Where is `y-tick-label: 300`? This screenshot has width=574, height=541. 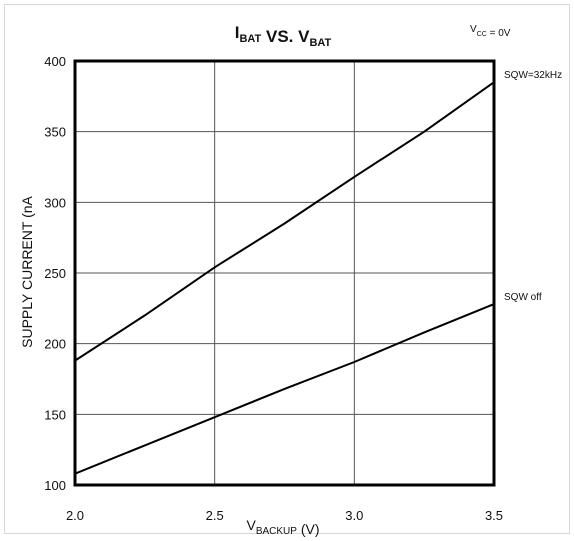
y-tick-label: 300 is located at coordinates (55, 202).